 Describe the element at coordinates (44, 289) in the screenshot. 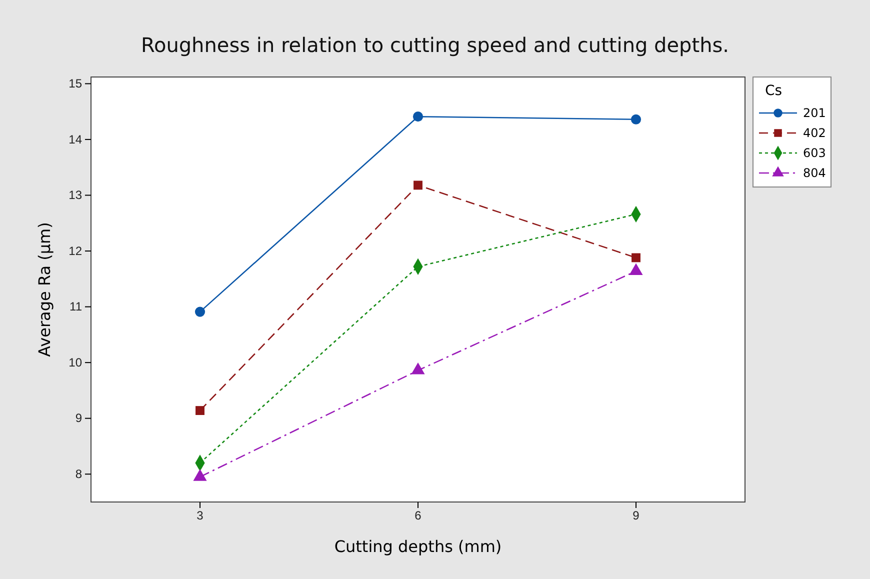

I see `y-axis-title: Average Ra (µm)` at that location.